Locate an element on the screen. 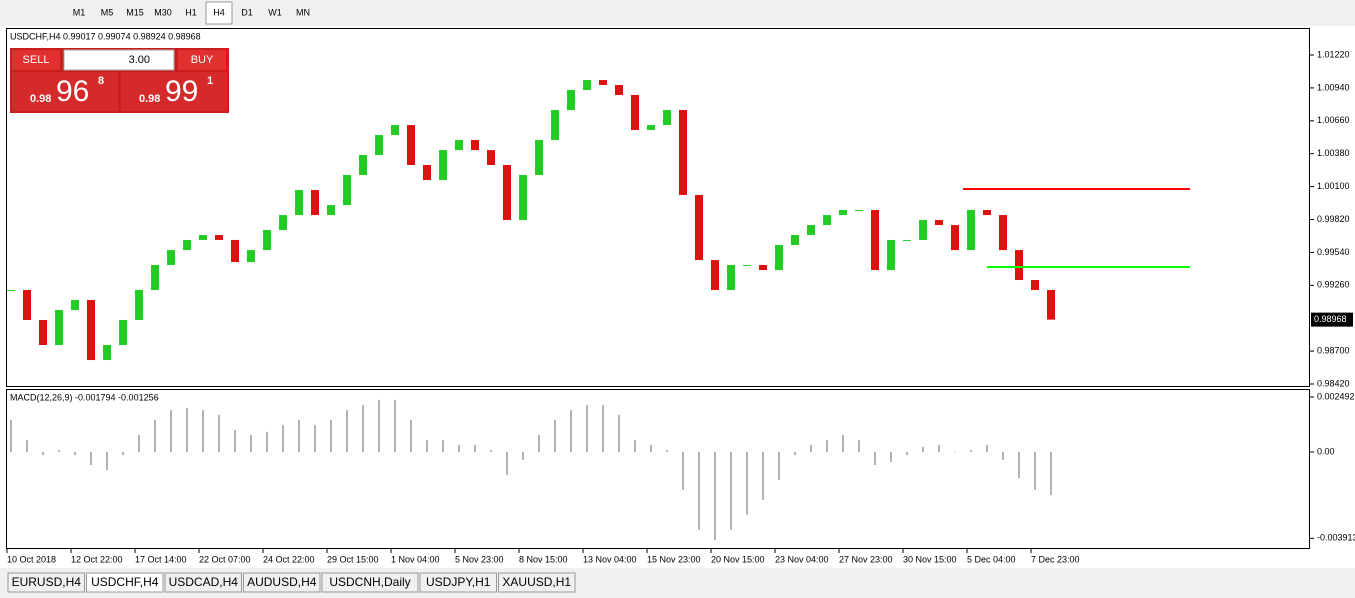 Image resolution: width=1355 pixels, height=598 pixels. y-tick-label: 0.002492 is located at coordinates (1336, 396).